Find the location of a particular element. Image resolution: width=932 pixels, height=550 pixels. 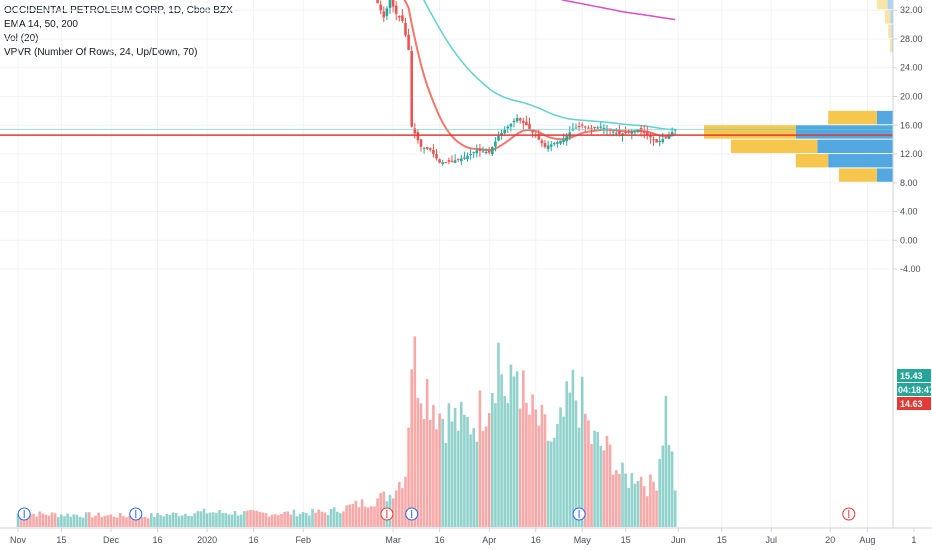

time-tick-label: Nov is located at coordinates (18, 540).